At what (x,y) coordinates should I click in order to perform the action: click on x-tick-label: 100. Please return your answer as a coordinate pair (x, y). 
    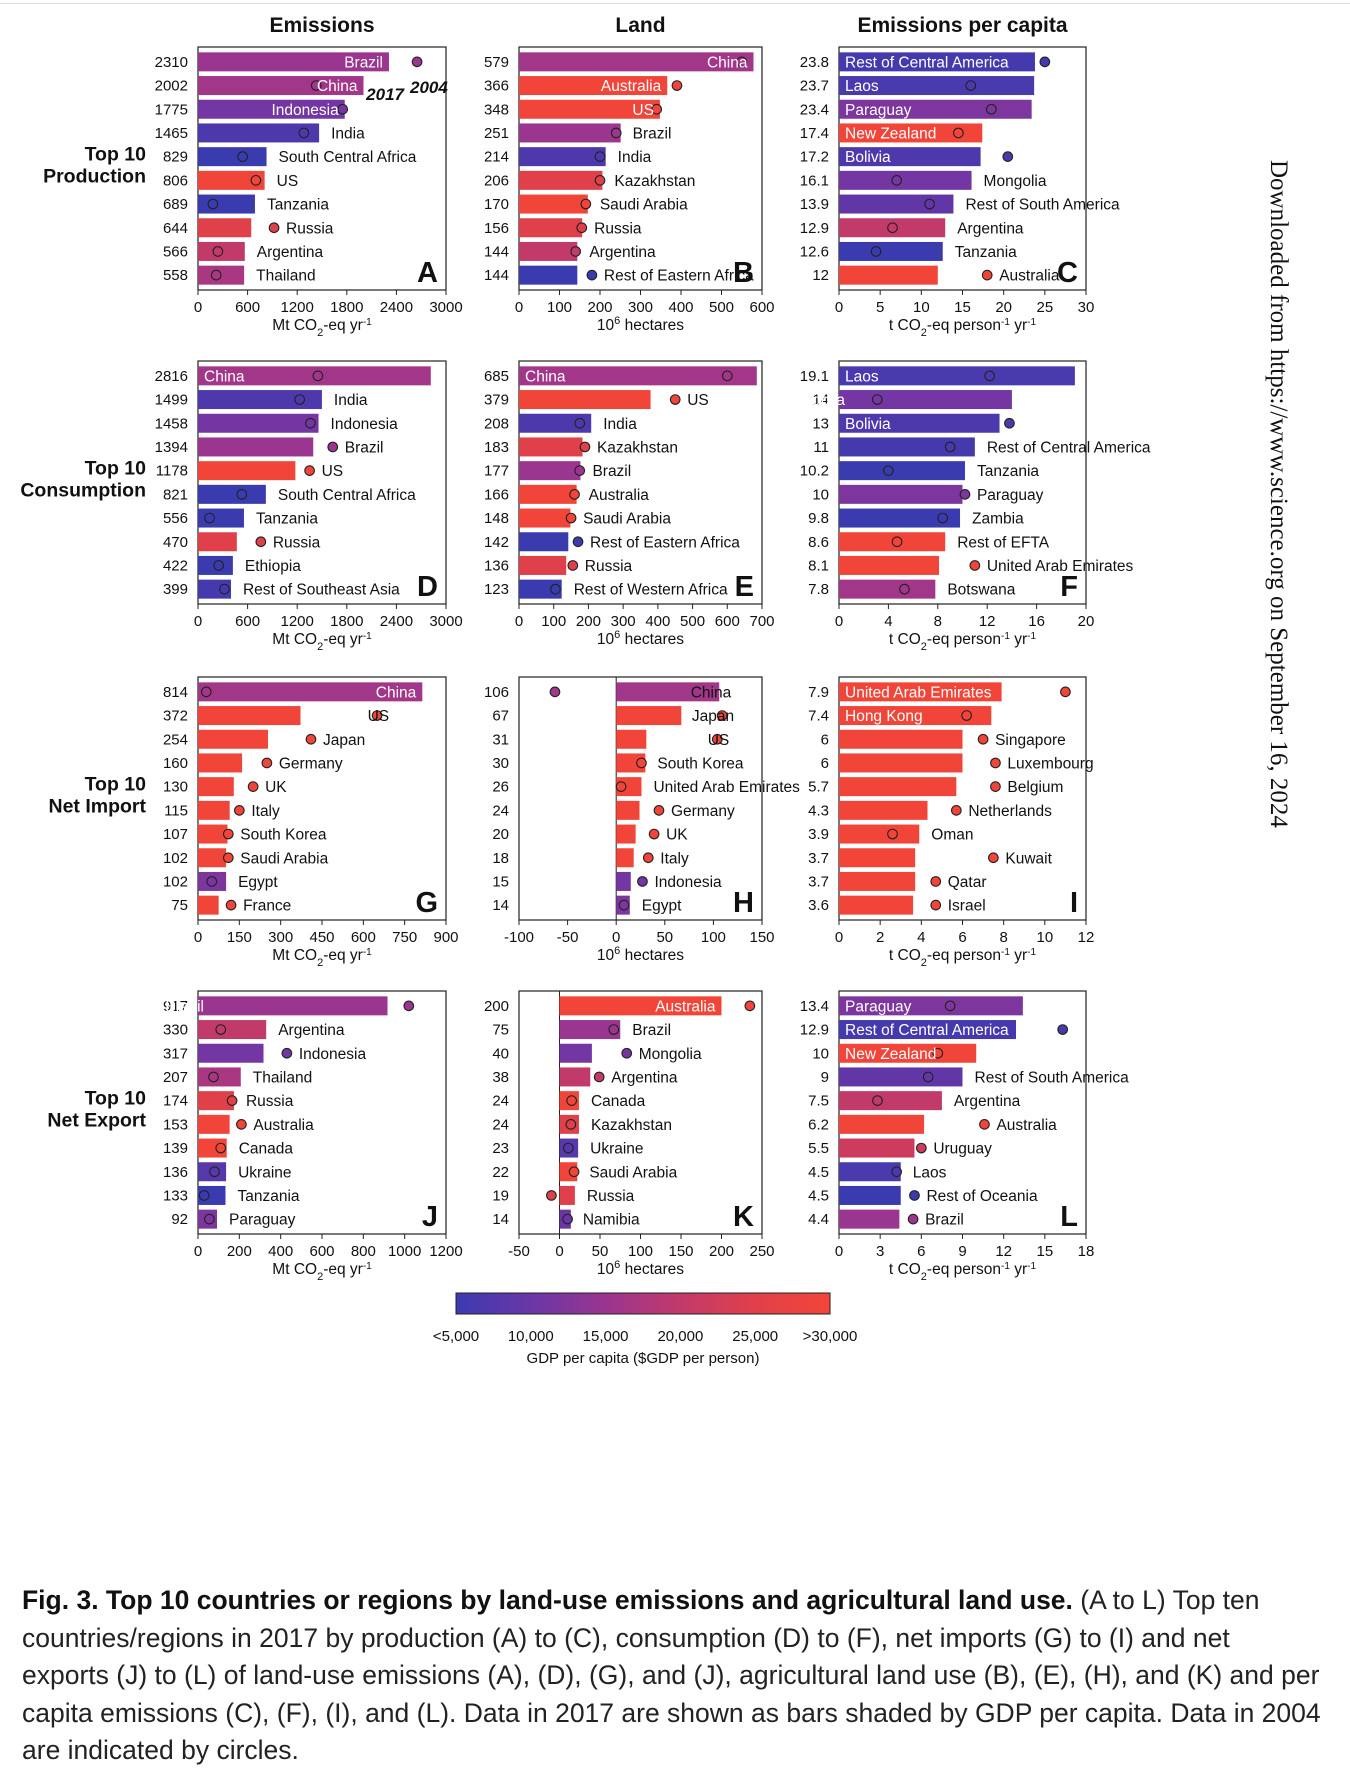
    Looking at the image, I should click on (559, 307).